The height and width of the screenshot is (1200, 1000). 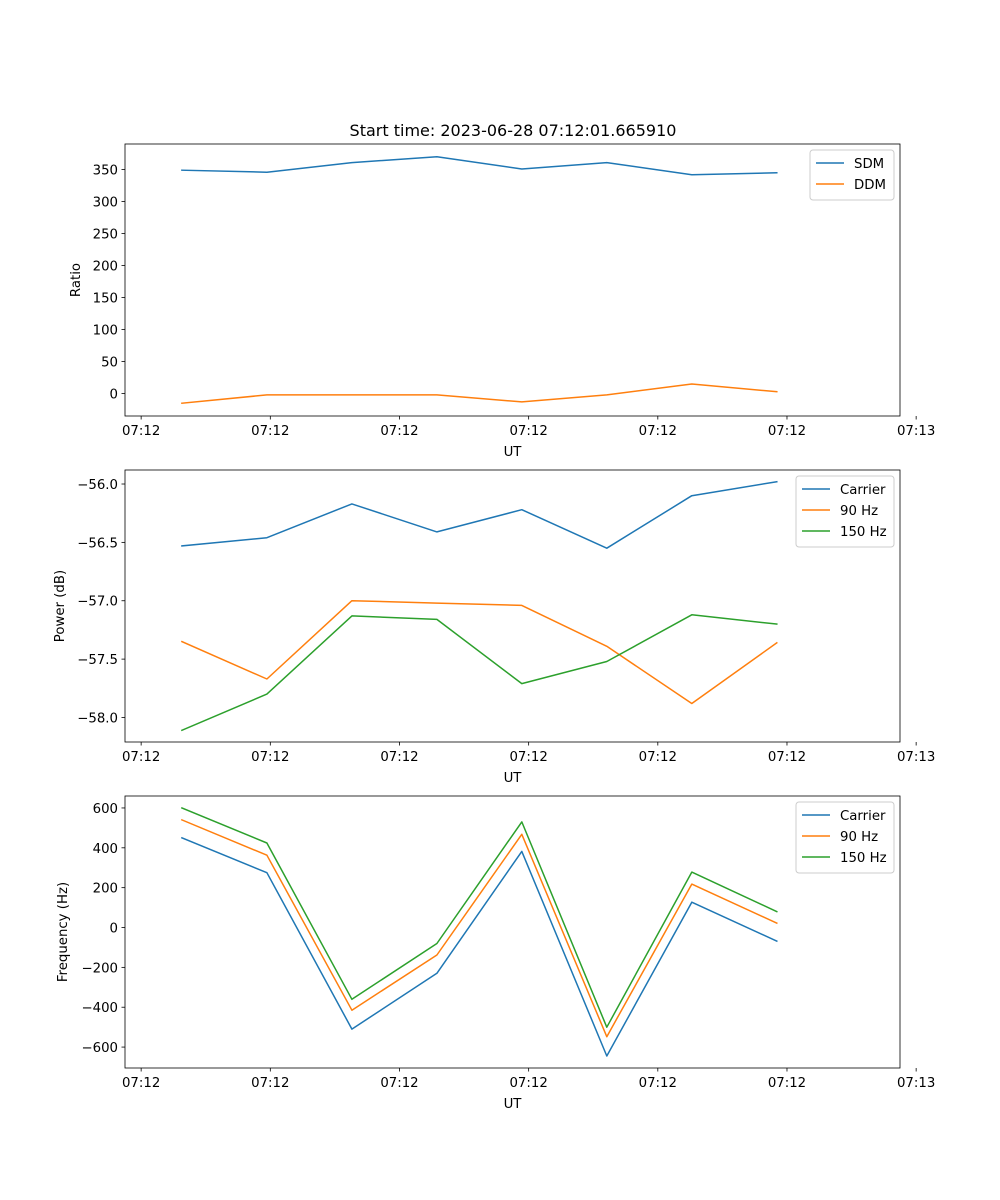 I want to click on frequency-legend-label: Carrier, so click(x=863, y=816).